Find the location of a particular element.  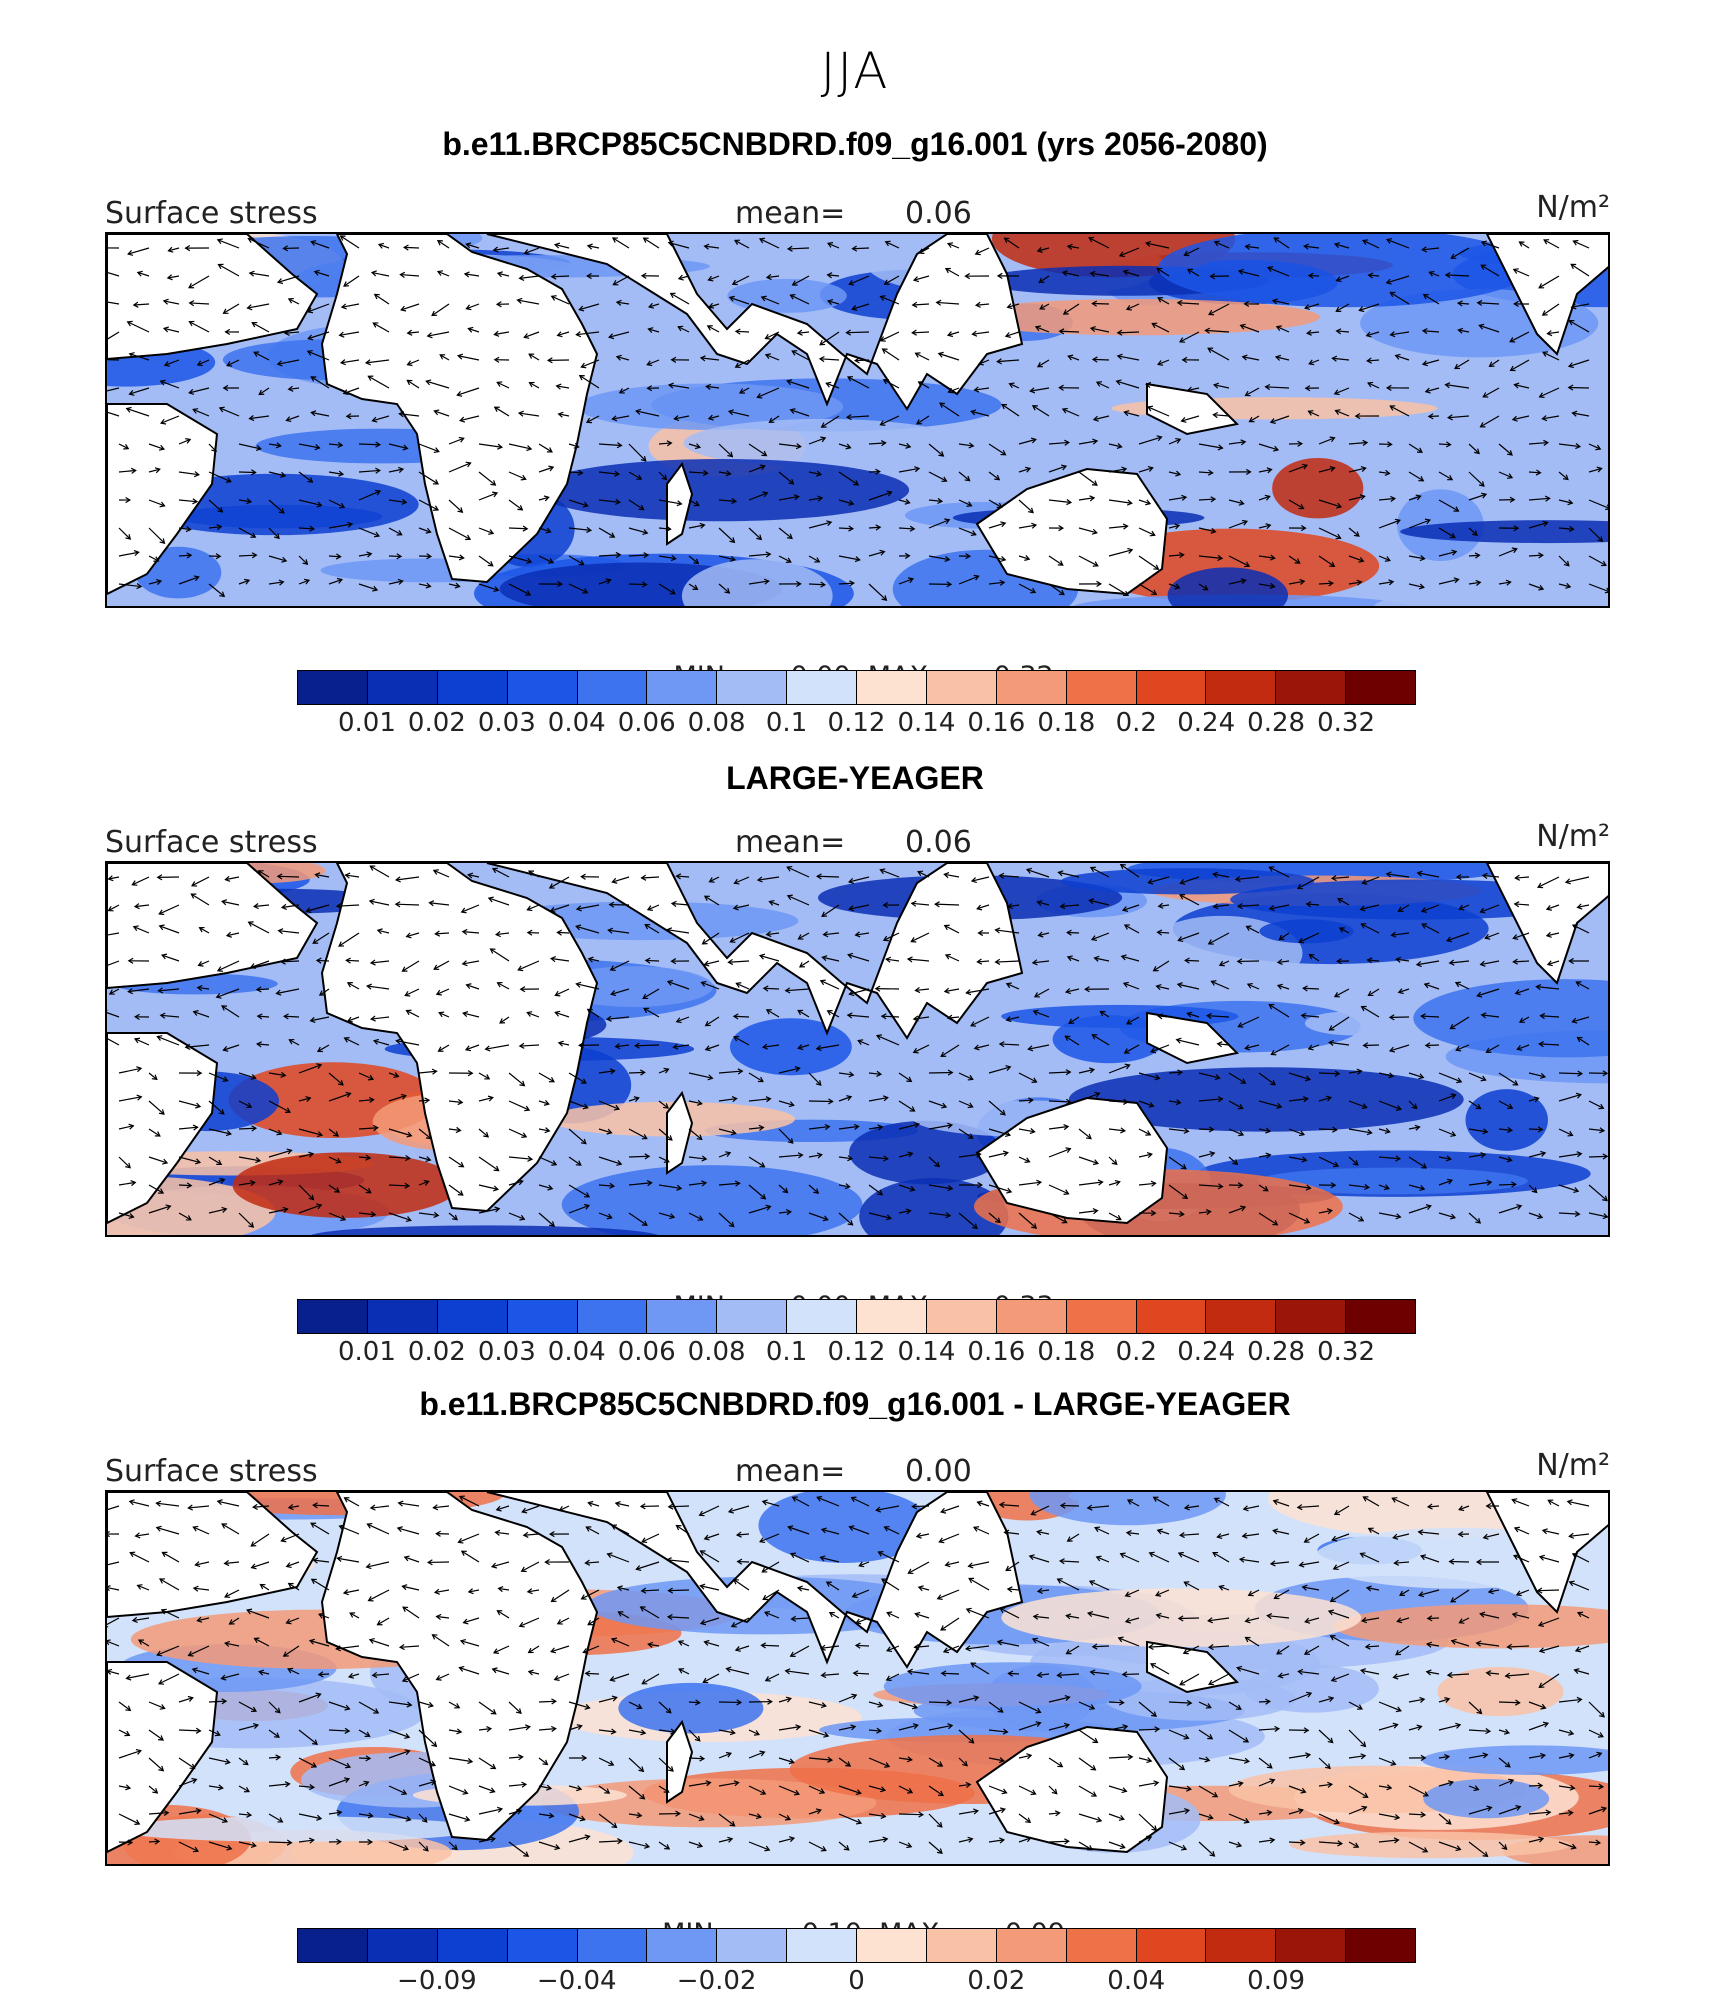

panel-2-mean-label: mean= is located at coordinates (790, 842).